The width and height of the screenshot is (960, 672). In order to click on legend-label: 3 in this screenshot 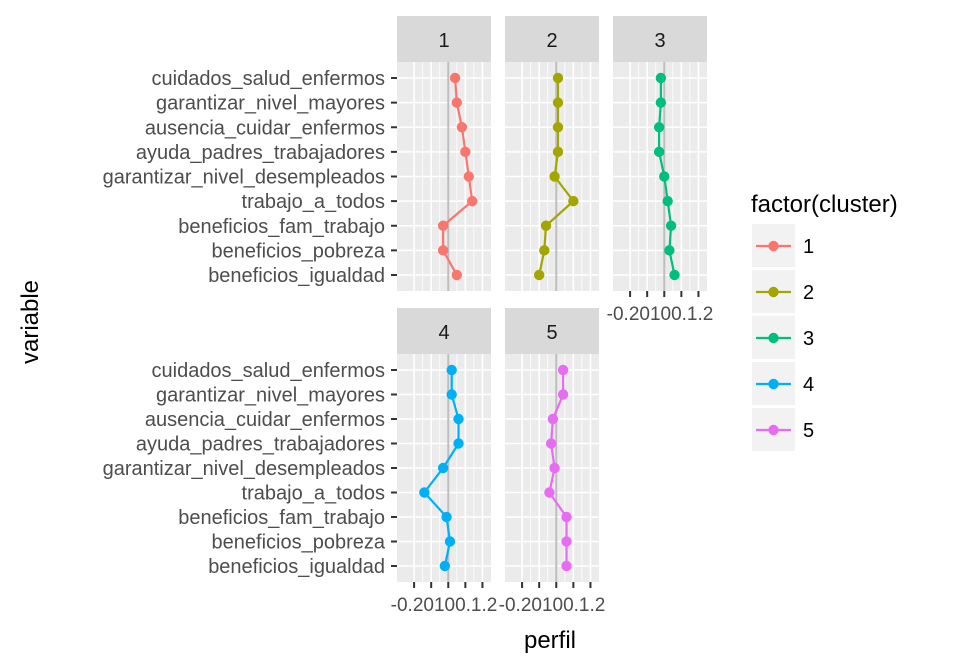, I will do `click(808, 339)`.